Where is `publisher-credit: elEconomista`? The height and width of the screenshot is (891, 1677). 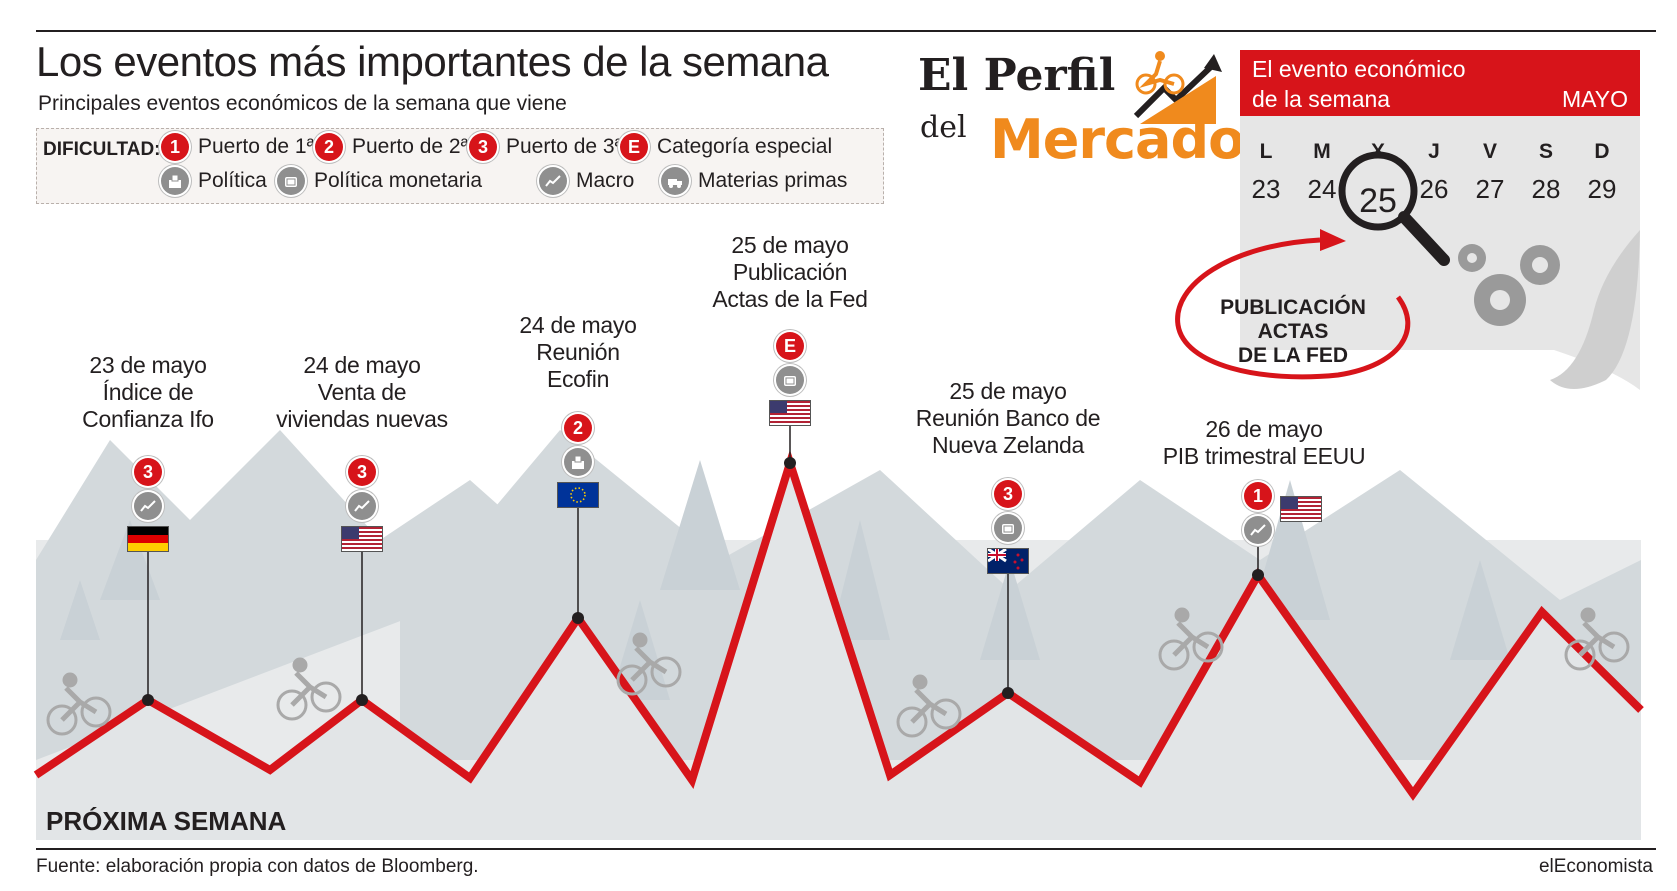
publisher-credit: elEconomista is located at coordinates (1595, 866).